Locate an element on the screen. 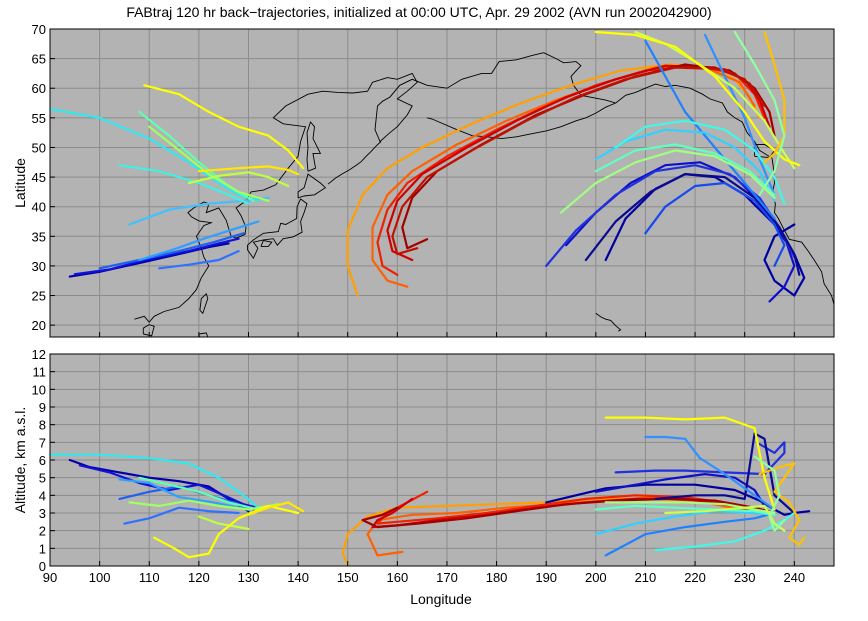 The height and width of the screenshot is (621, 868). map-y-tick-label: 35 is located at coordinates (39, 236).